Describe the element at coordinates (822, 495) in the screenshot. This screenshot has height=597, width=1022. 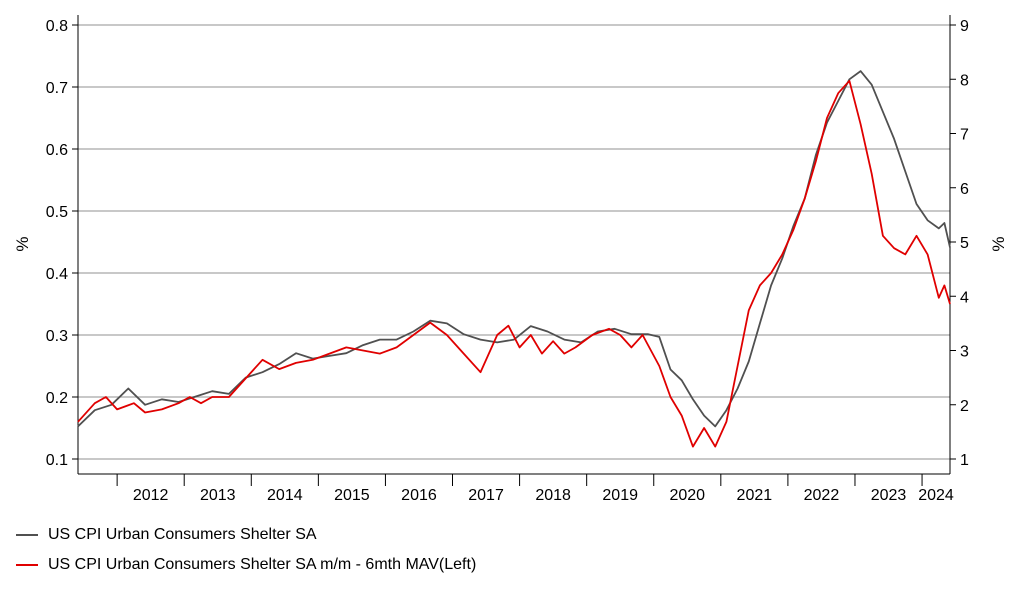
I see `x-tick-label-2022: 2022` at that location.